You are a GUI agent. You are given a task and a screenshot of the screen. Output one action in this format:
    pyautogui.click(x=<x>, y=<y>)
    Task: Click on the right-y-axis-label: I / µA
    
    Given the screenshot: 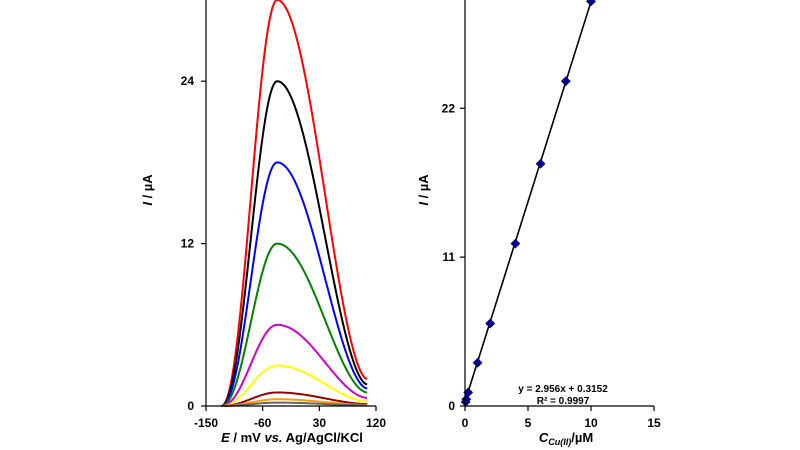 What is the action you would take?
    pyautogui.click(x=423, y=190)
    